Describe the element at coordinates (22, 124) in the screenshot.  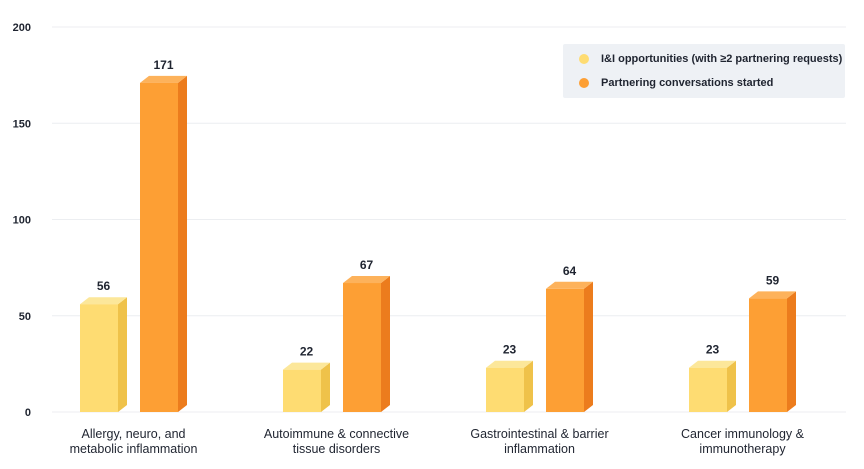
I see `y-tick-label: 150` at that location.